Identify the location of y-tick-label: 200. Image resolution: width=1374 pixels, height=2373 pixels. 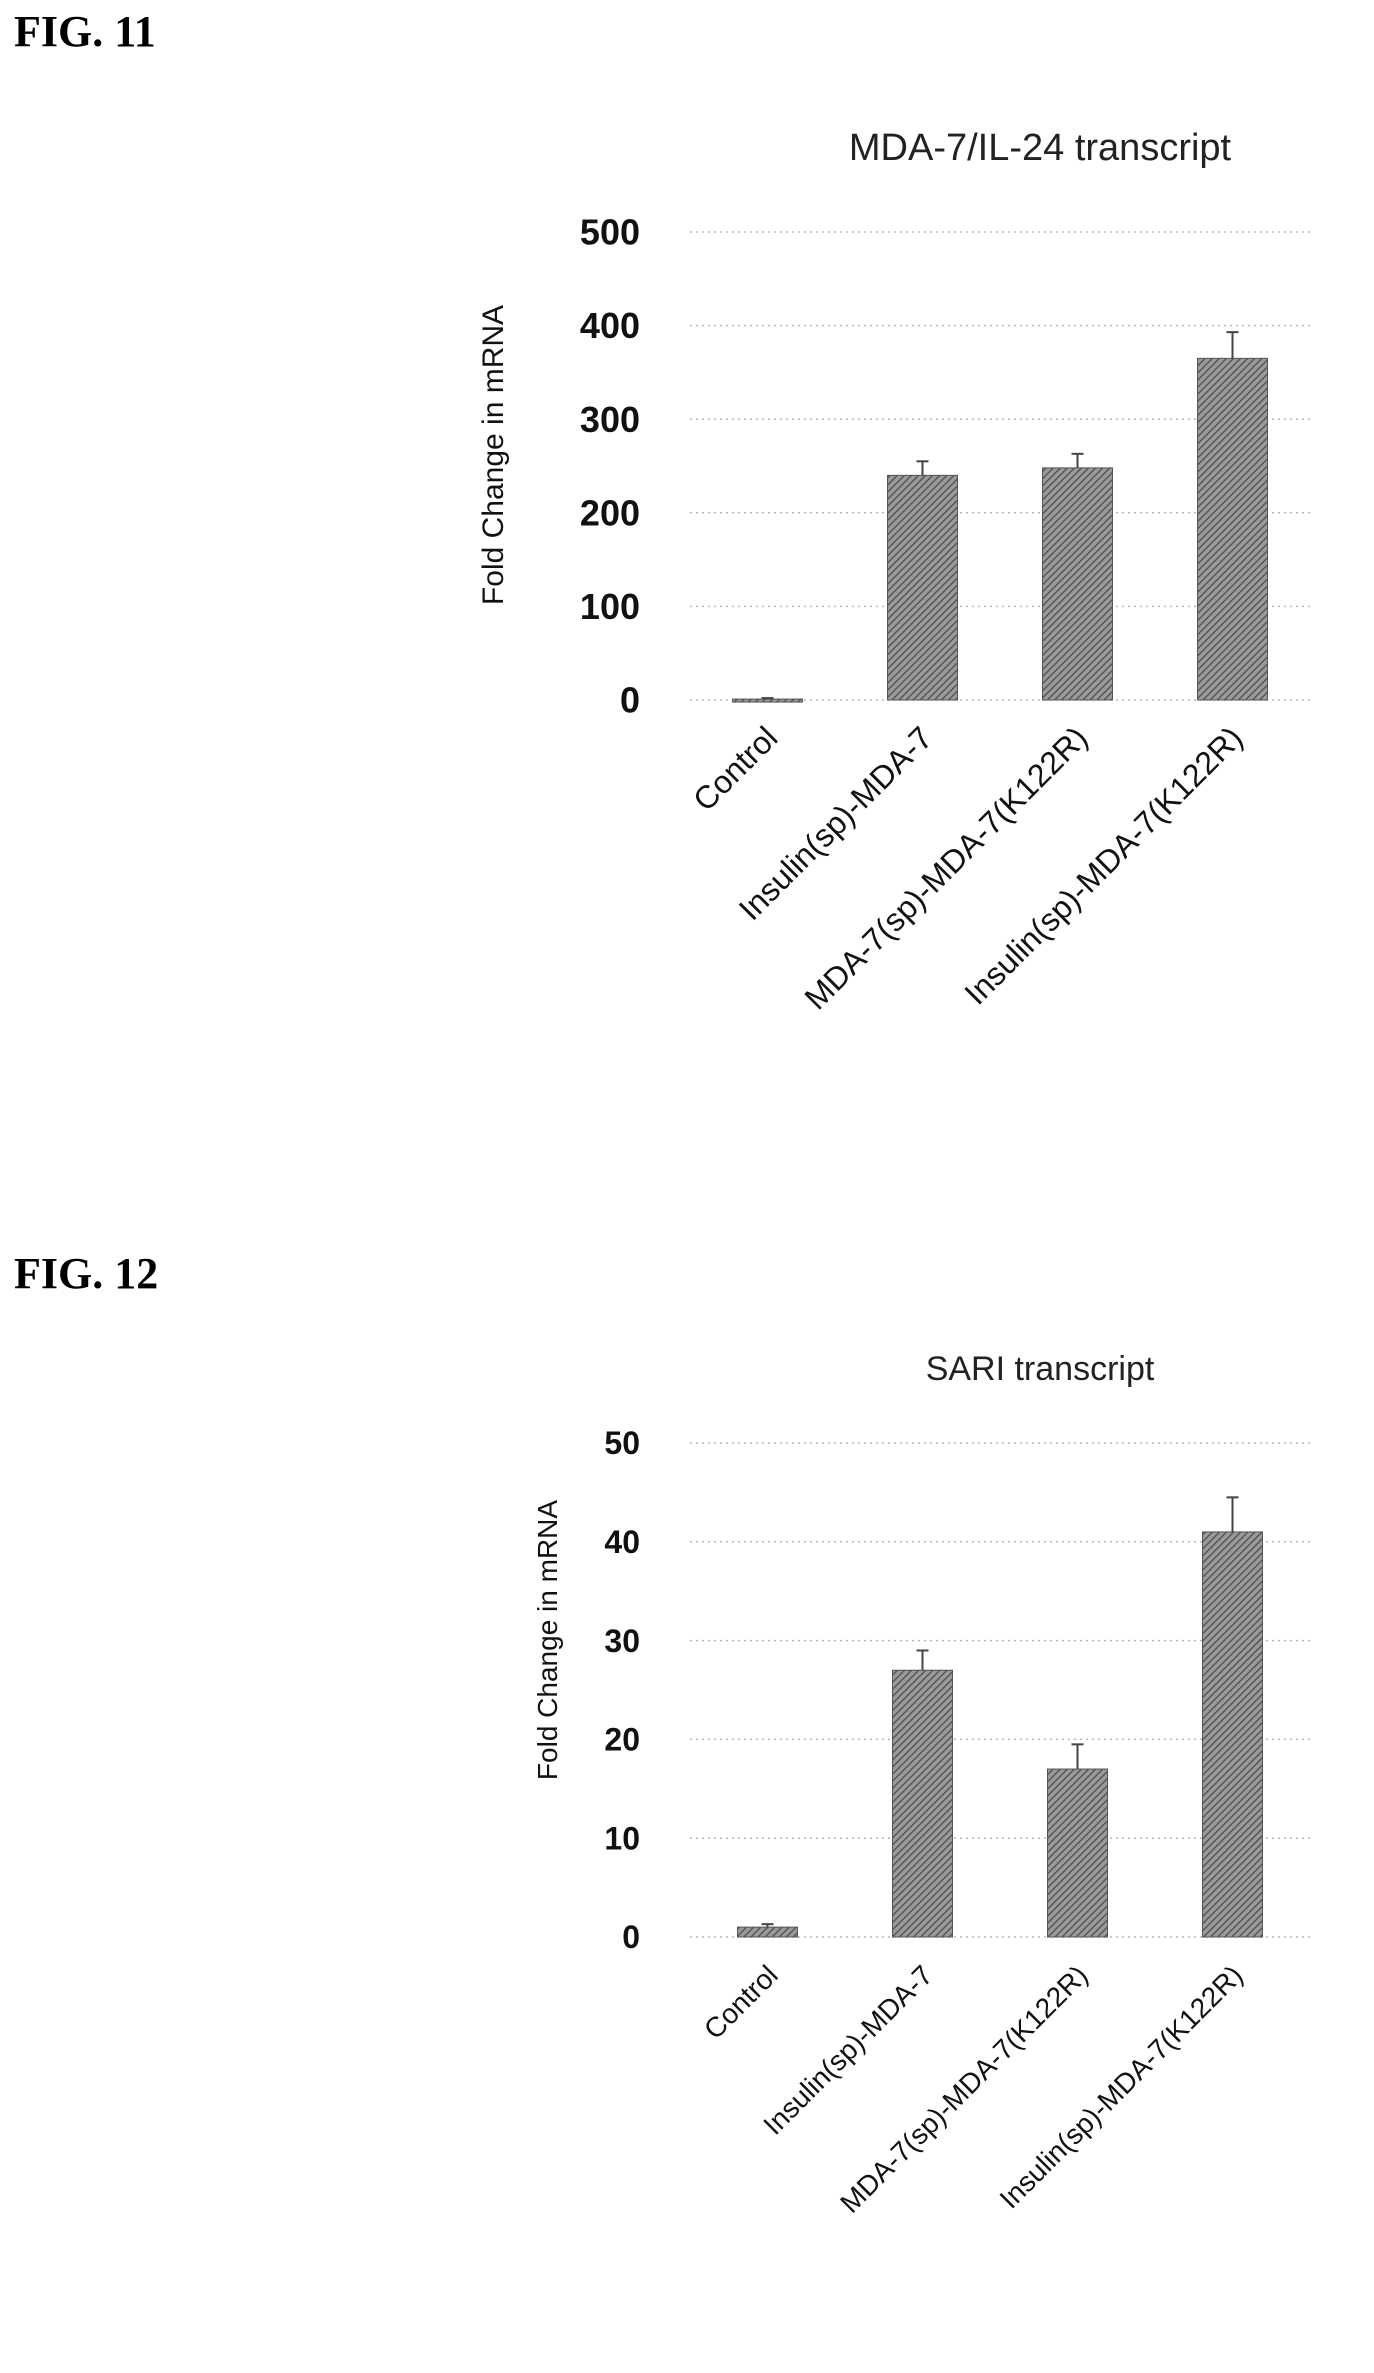
(610, 512).